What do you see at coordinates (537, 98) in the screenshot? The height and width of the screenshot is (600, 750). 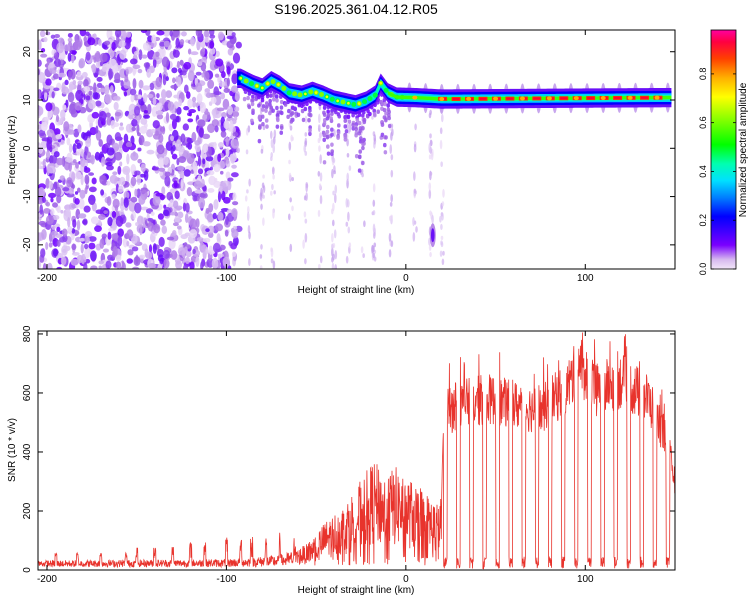 I see `ridge-peak-core` at bounding box center [537, 98].